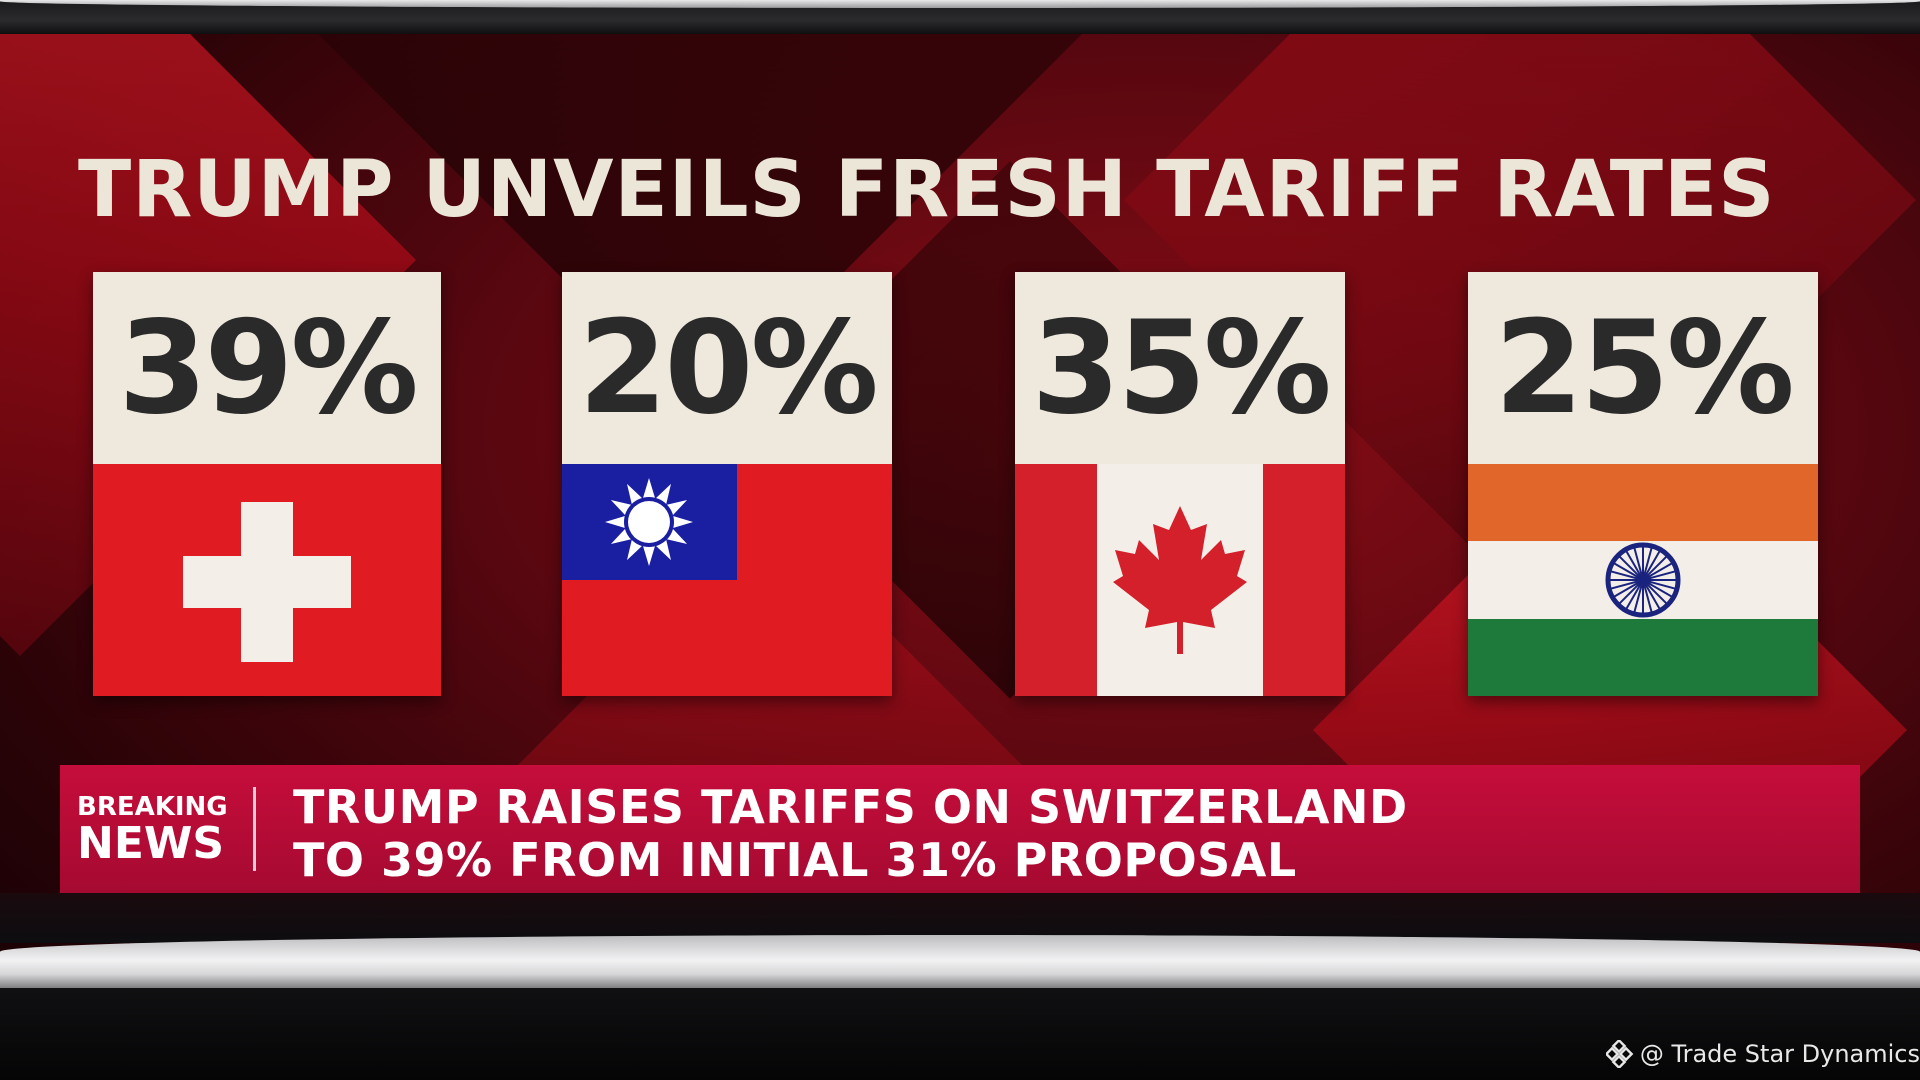 The width and height of the screenshot is (1920, 1080). Describe the element at coordinates (850, 807) in the screenshot. I see `story-line-1: TRUMP RAISES TARIFFS ON SWITZERLAND` at that location.